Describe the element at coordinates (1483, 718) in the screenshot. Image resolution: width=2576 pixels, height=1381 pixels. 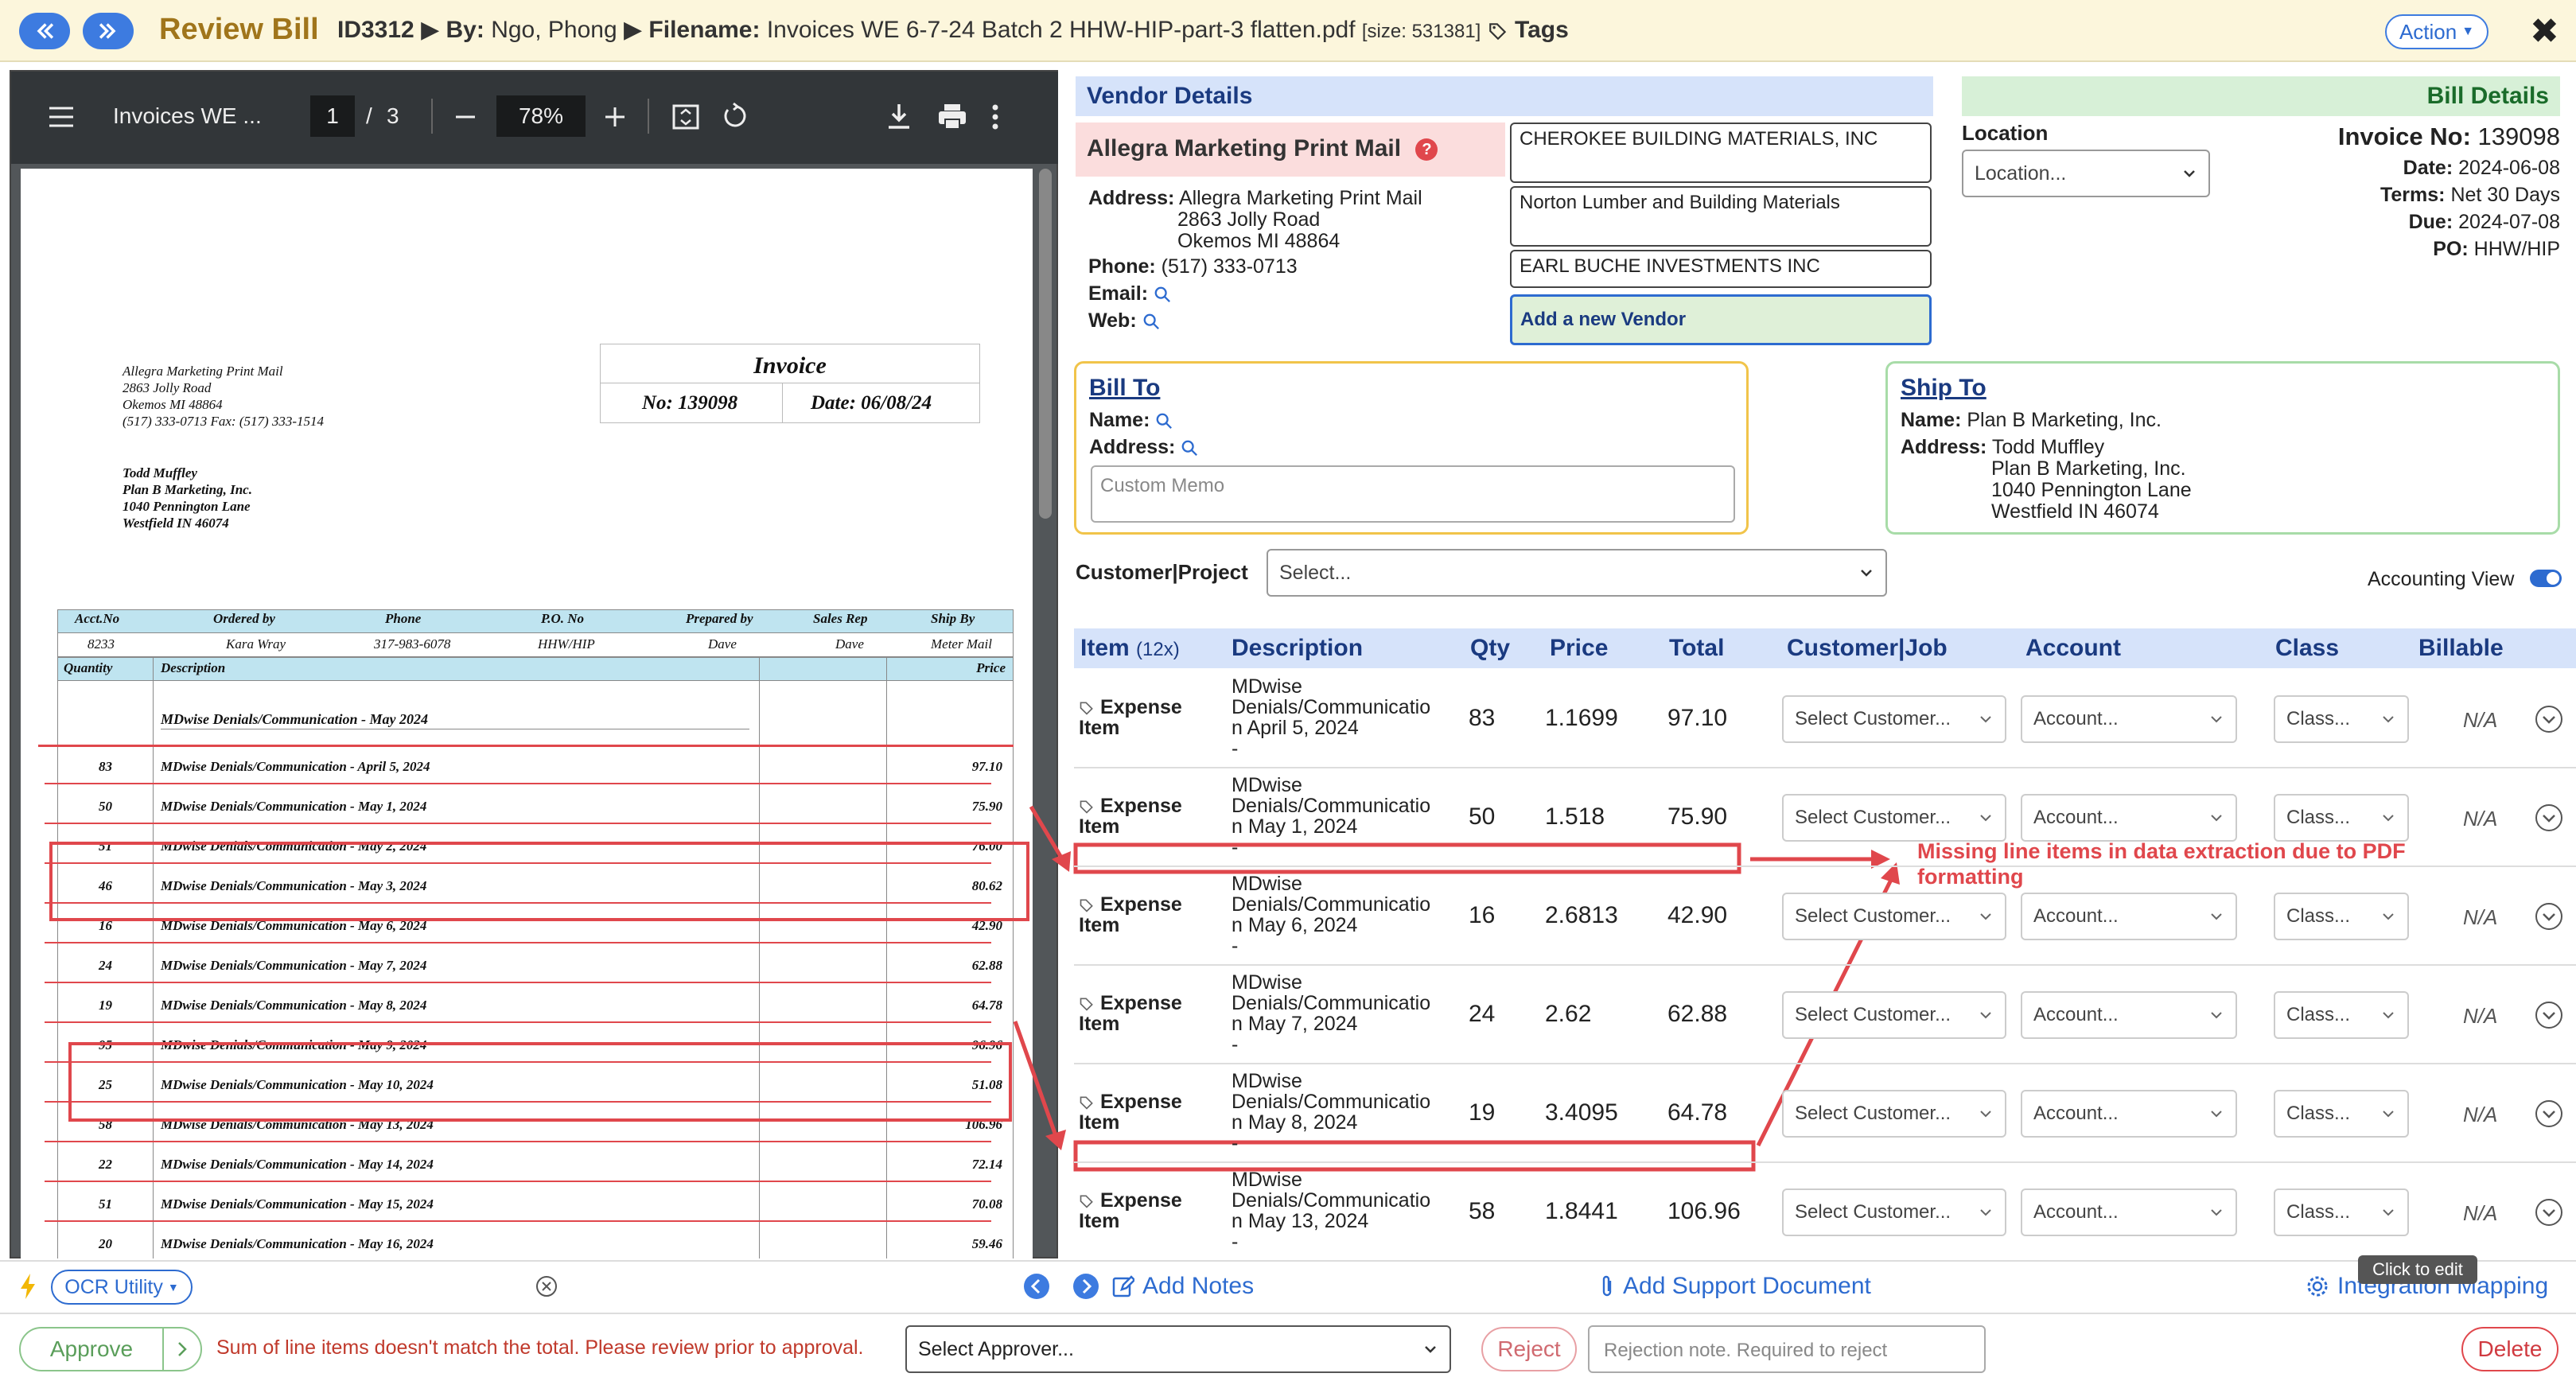
I see `item-qty: 83` at that location.